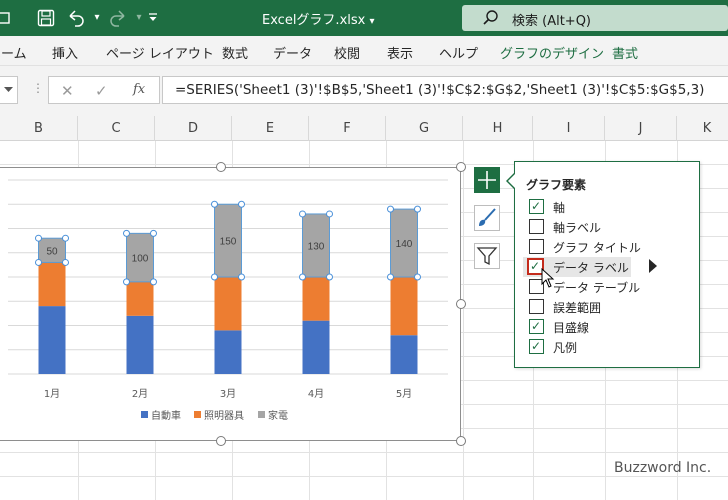  What do you see at coordinates (65, 54) in the screenshot?
I see `tab-insert: 挿入` at bounding box center [65, 54].